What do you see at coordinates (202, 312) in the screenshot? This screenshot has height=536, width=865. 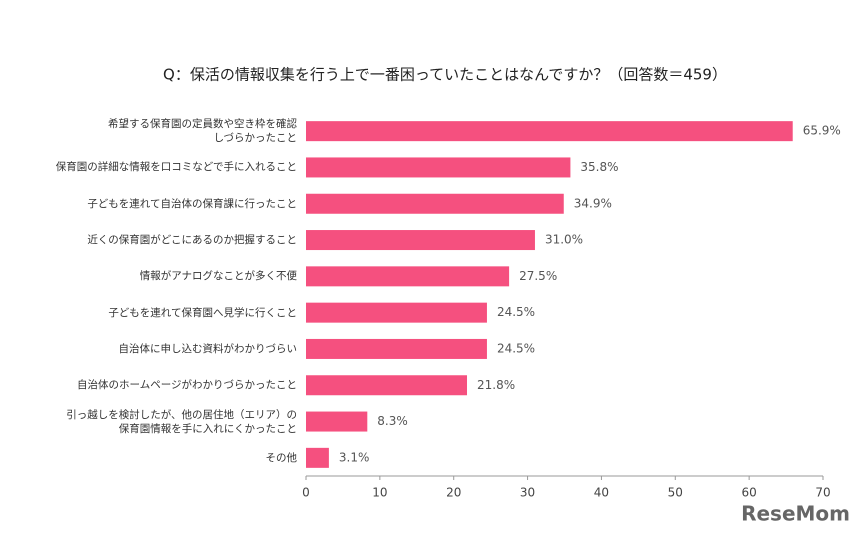 I see `category-label: 子どもを連れて保育園へ見学に行くこと` at bounding box center [202, 312].